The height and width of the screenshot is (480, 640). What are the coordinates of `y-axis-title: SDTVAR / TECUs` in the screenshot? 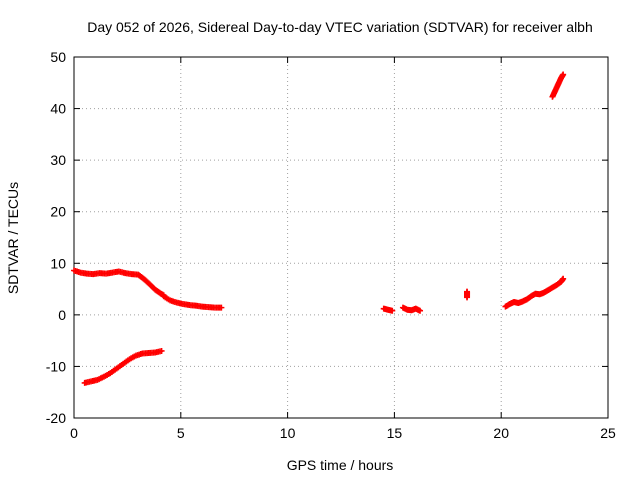 It's located at (13, 238).